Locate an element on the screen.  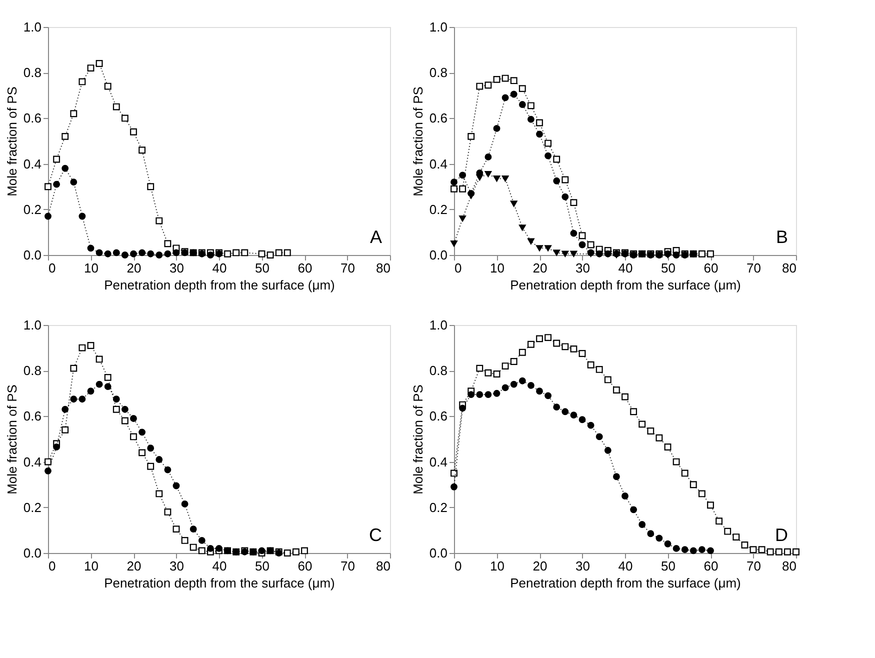
annotation: A is located at coordinates (376, 237).